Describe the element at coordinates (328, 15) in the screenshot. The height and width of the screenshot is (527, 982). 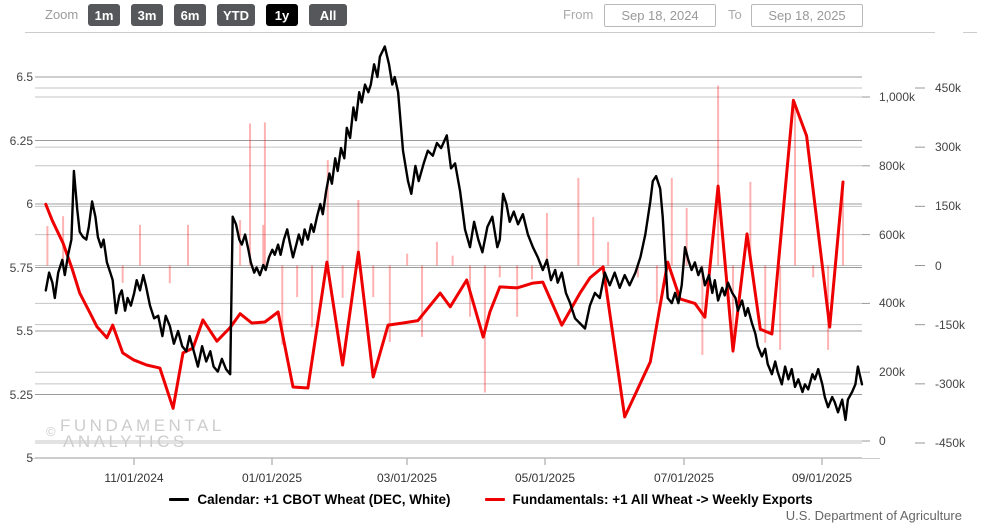
I see `zoom-button-all: All` at that location.